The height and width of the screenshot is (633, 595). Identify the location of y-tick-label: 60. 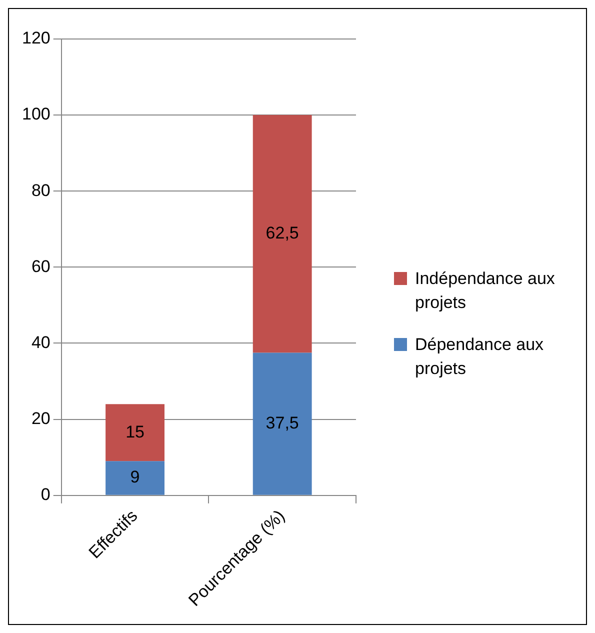
(40, 266).